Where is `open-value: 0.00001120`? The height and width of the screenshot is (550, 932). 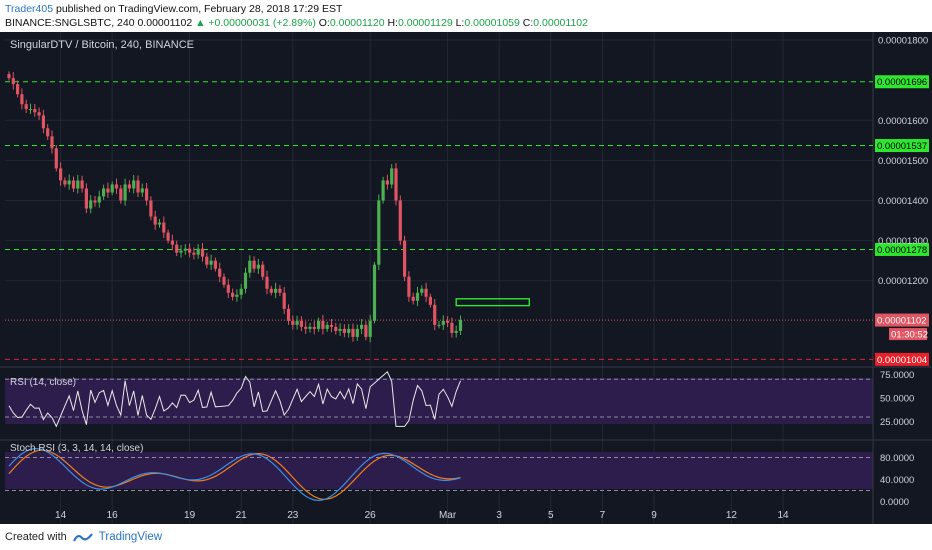
open-value: 0.00001120 is located at coordinates (357, 23).